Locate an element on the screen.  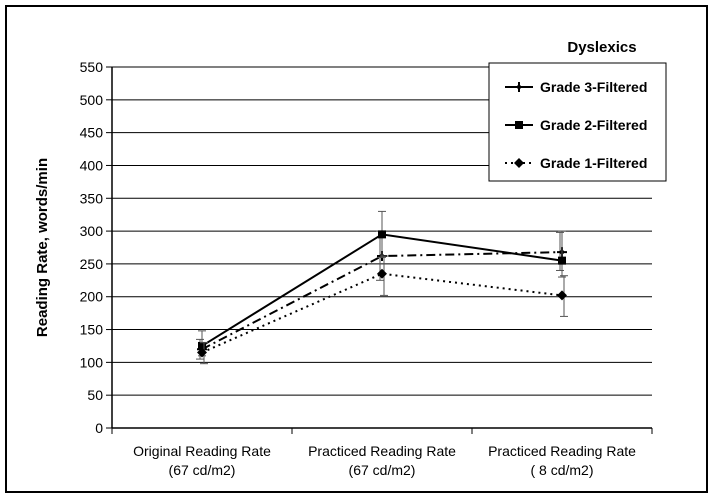
y-axis-label: Reading Rate, words/min is located at coordinates (42, 247).